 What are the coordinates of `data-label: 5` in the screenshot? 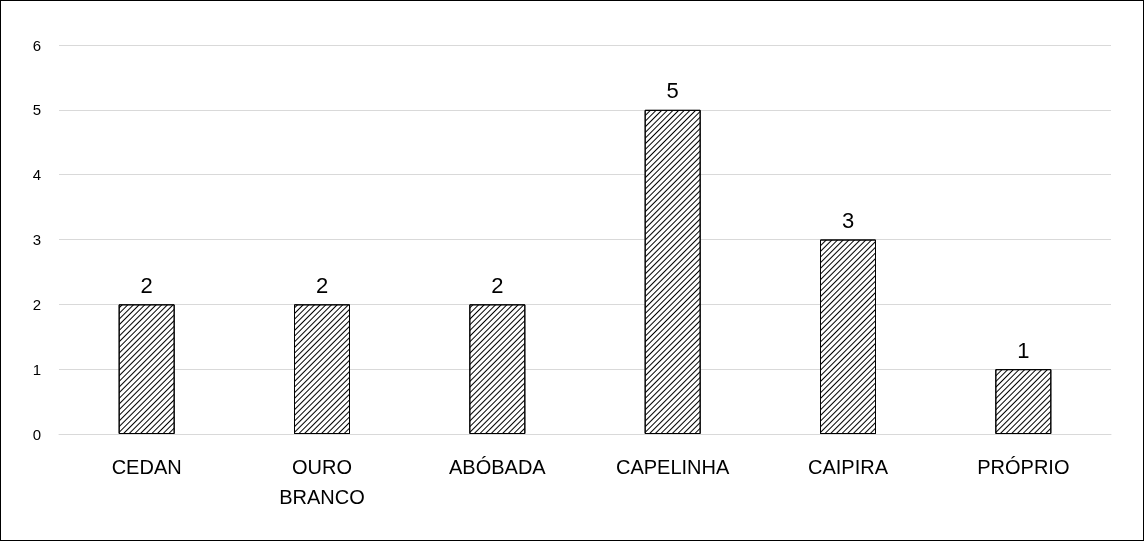 It's located at (672, 91).